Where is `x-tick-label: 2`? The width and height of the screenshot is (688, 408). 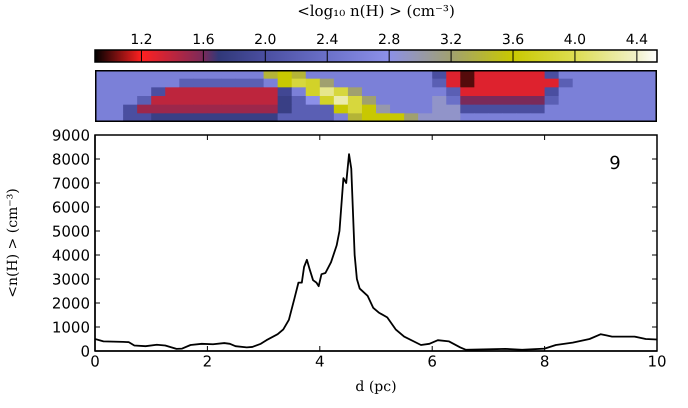 x-tick-label: 2 is located at coordinates (207, 361).